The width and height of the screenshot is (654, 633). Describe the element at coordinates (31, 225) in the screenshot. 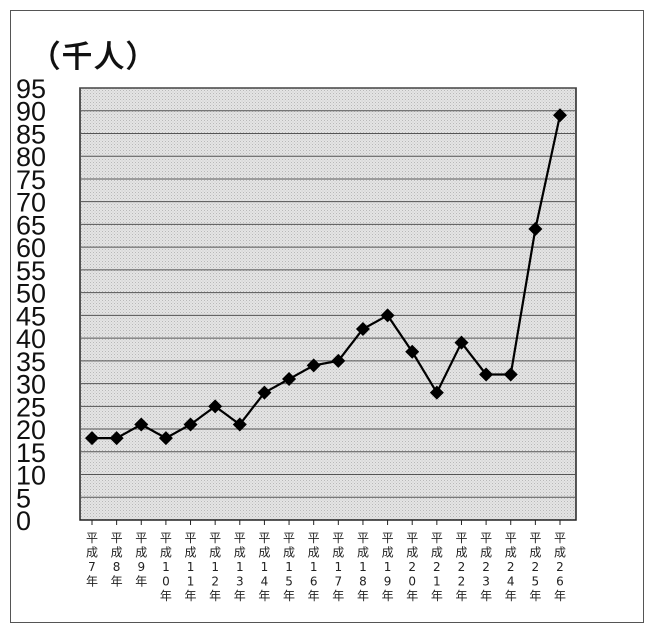

I see `y-tick-label: 65` at that location.